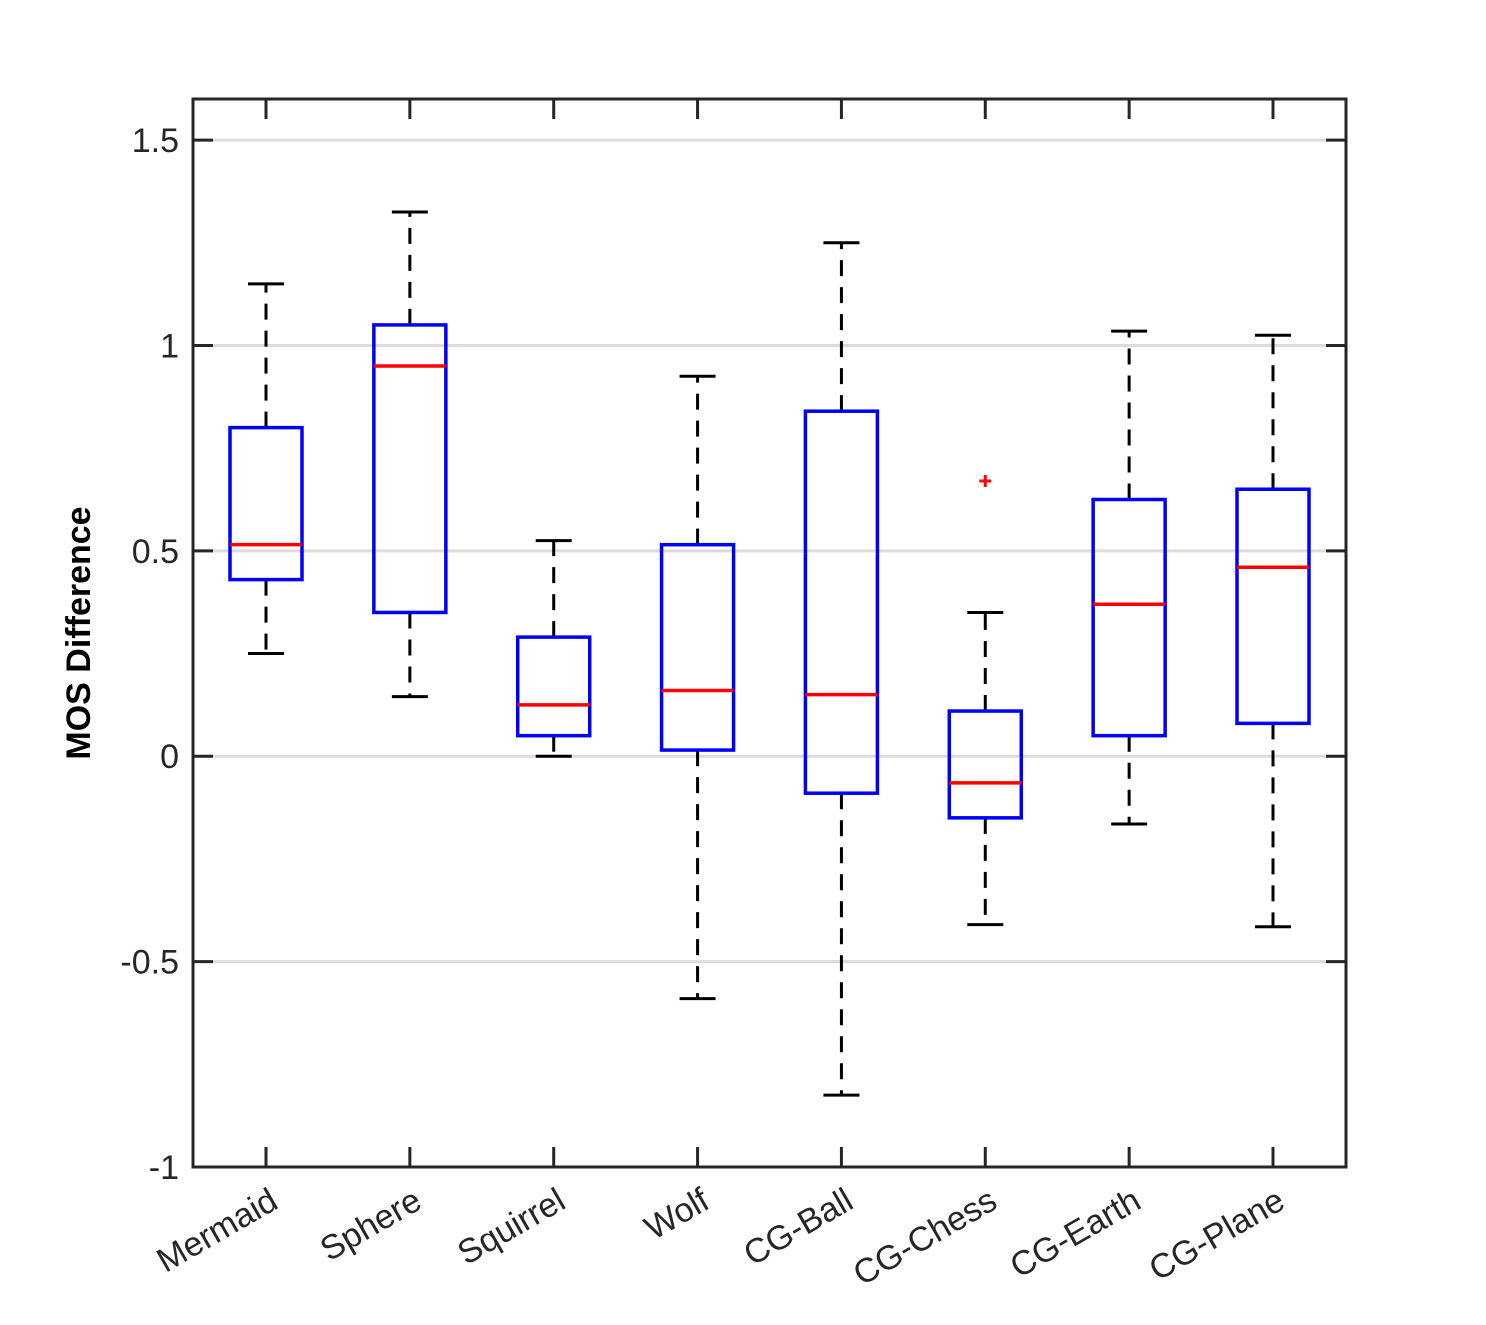 The image size is (1486, 1325). What do you see at coordinates (155, 552) in the screenshot?
I see `y-tick-label: 0.5` at bounding box center [155, 552].